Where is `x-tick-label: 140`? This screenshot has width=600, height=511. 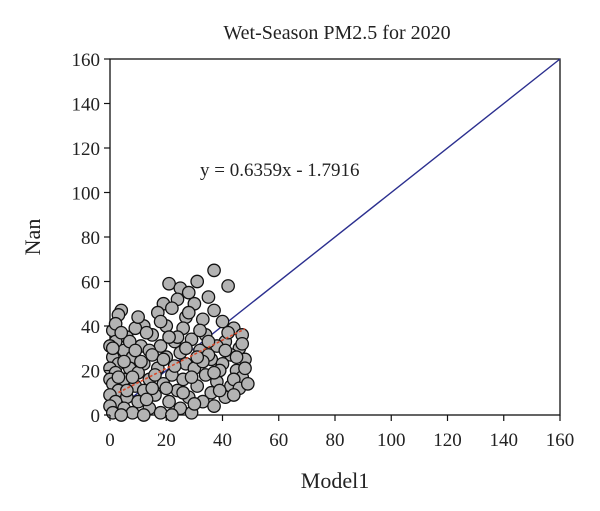
x-tick-label: 140 is located at coordinates (504, 440).